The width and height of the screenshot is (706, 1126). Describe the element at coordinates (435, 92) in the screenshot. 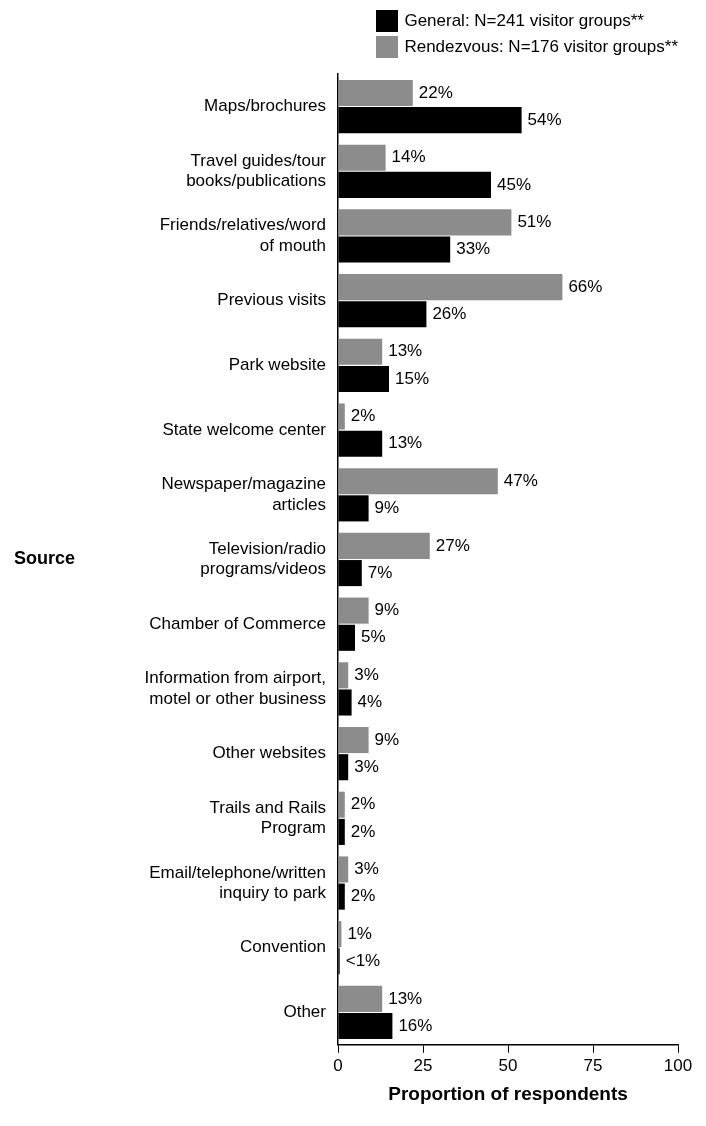

I see `data-label: 22%` at that location.